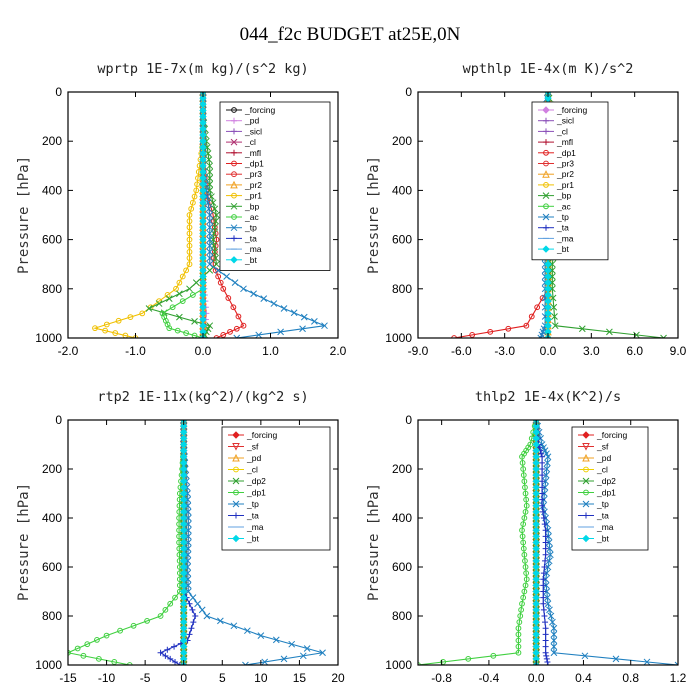 The height and width of the screenshot is (700, 700). What do you see at coordinates (203, 351) in the screenshot?
I see `x-tick-label: 0.0` at bounding box center [203, 351].